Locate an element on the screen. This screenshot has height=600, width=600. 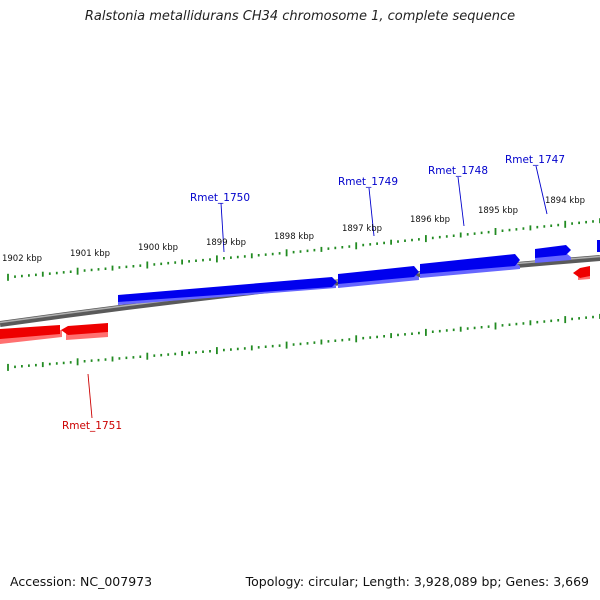
gene-label-rmet-1749: Rmet_1749 is located at coordinates (368, 182).